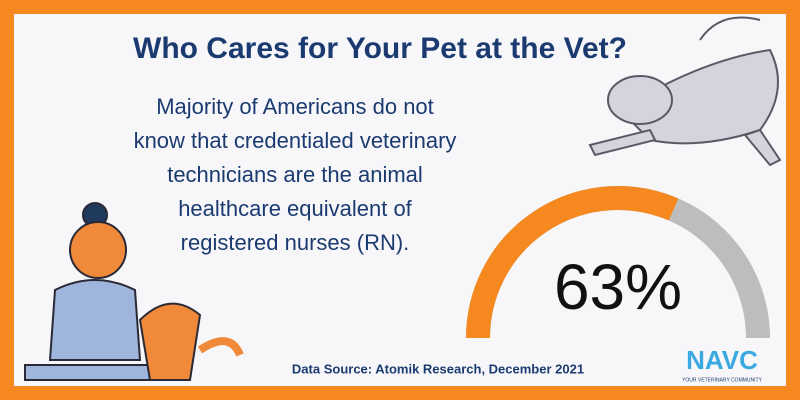  I want to click on value-label: 63%, so click(618, 287).